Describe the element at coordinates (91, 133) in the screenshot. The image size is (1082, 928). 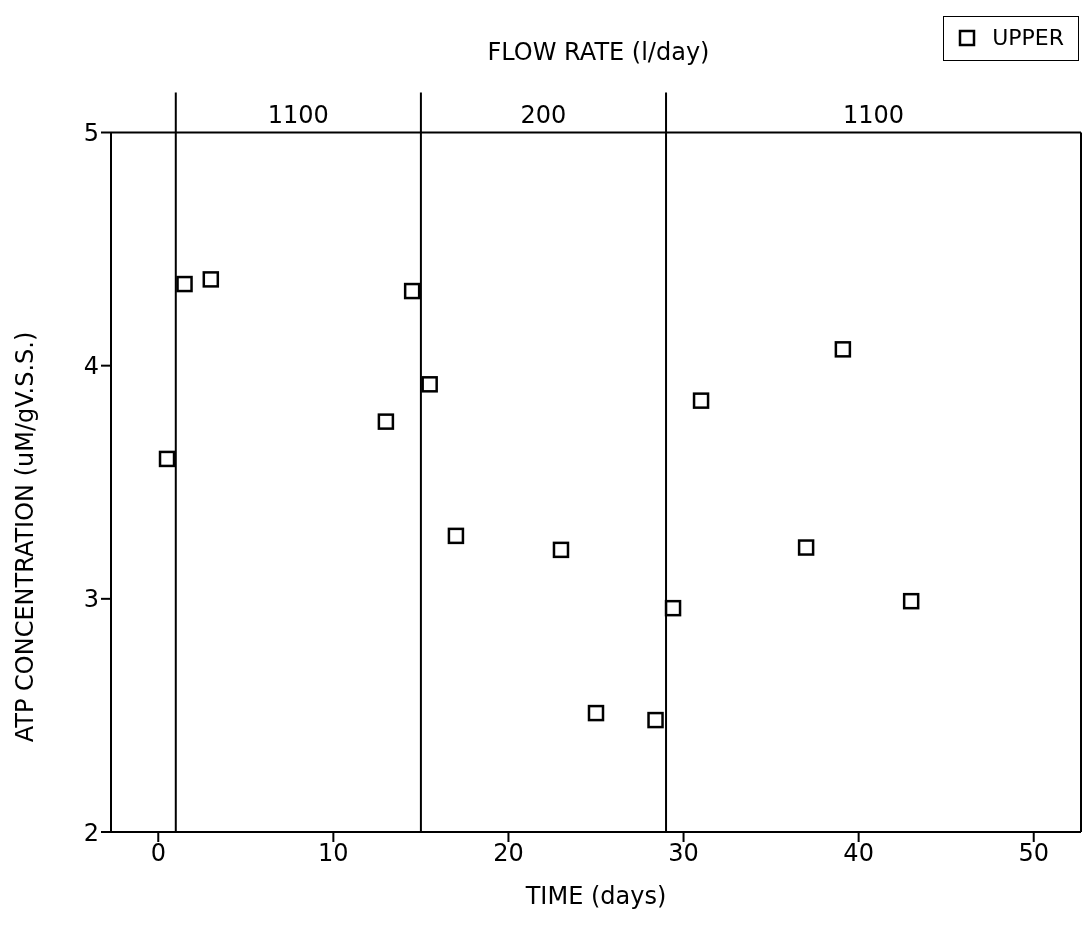
I see `y-tick-label: 5` at that location.